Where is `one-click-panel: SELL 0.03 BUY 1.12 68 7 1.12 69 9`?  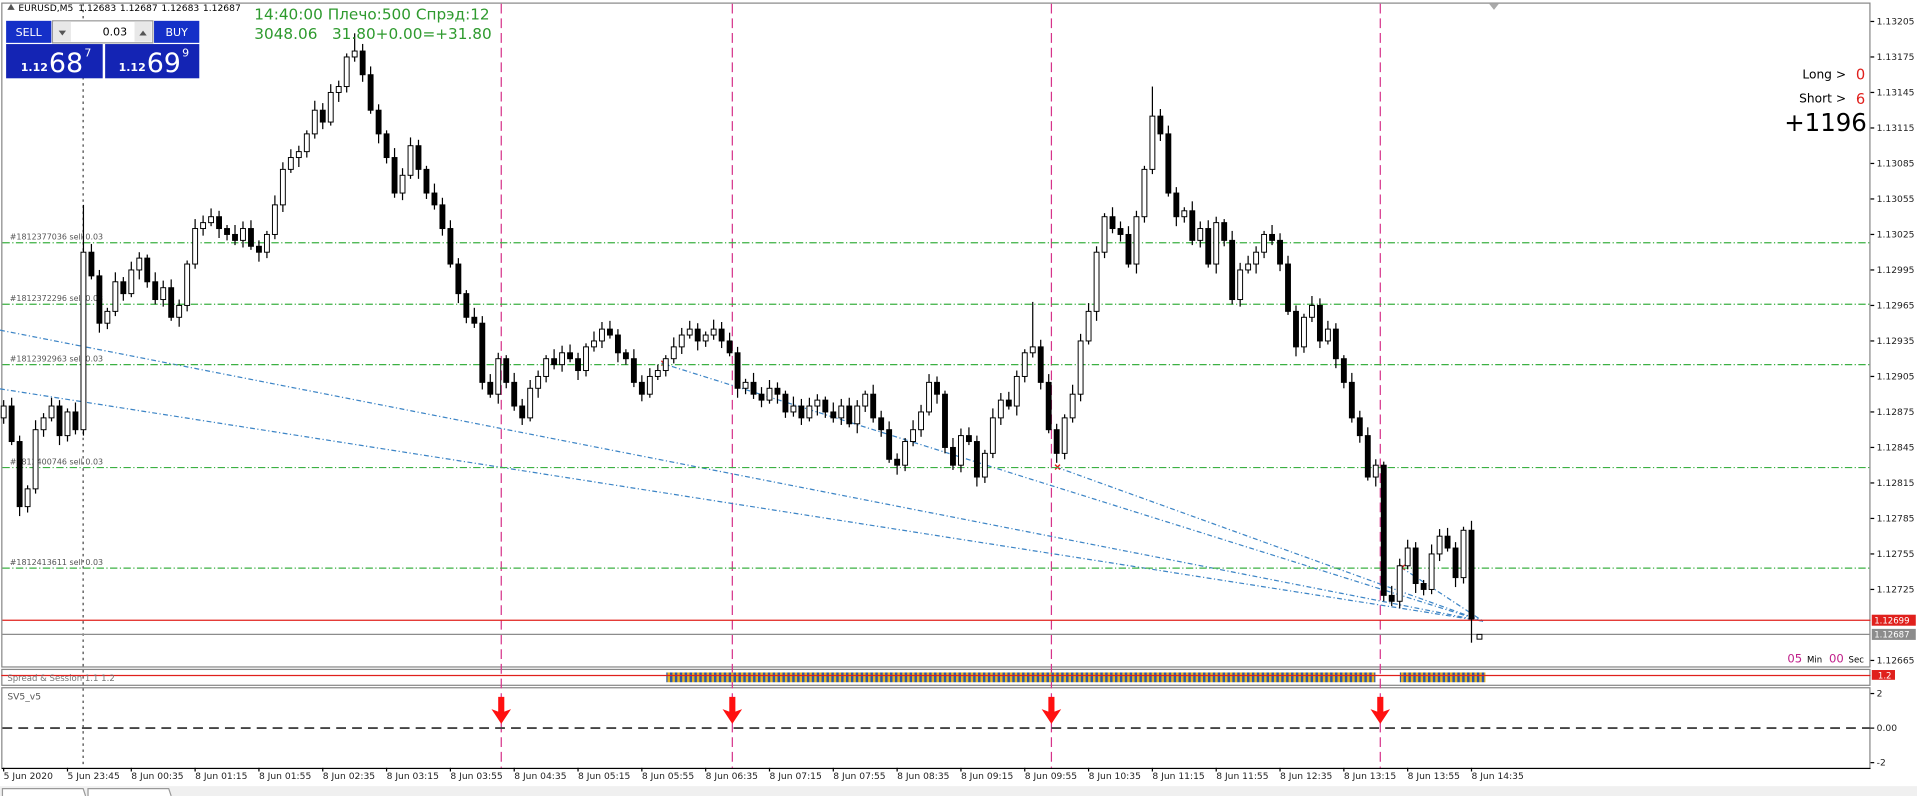
one-click-panel: SELL 0.03 BUY 1.12 68 7 1.12 69 9 is located at coordinates (103, 49).